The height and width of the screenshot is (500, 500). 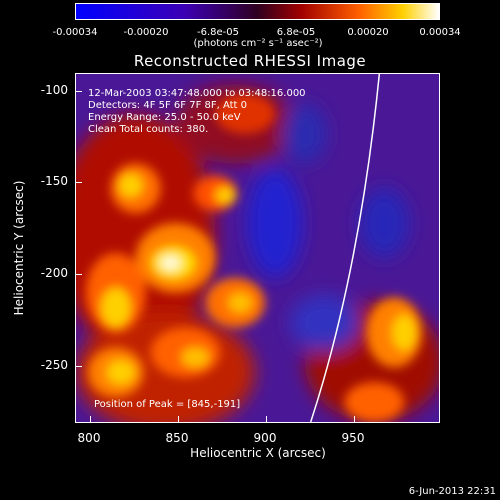 I want to click on x-tick-label: 850, so click(x=177, y=438).